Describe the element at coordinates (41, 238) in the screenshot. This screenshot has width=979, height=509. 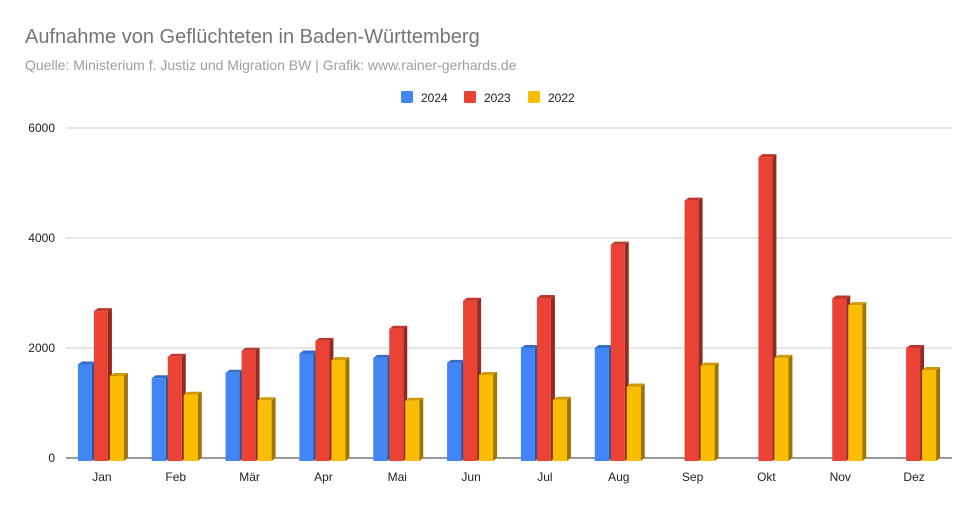
I see `y-tick-label: 4000` at that location.